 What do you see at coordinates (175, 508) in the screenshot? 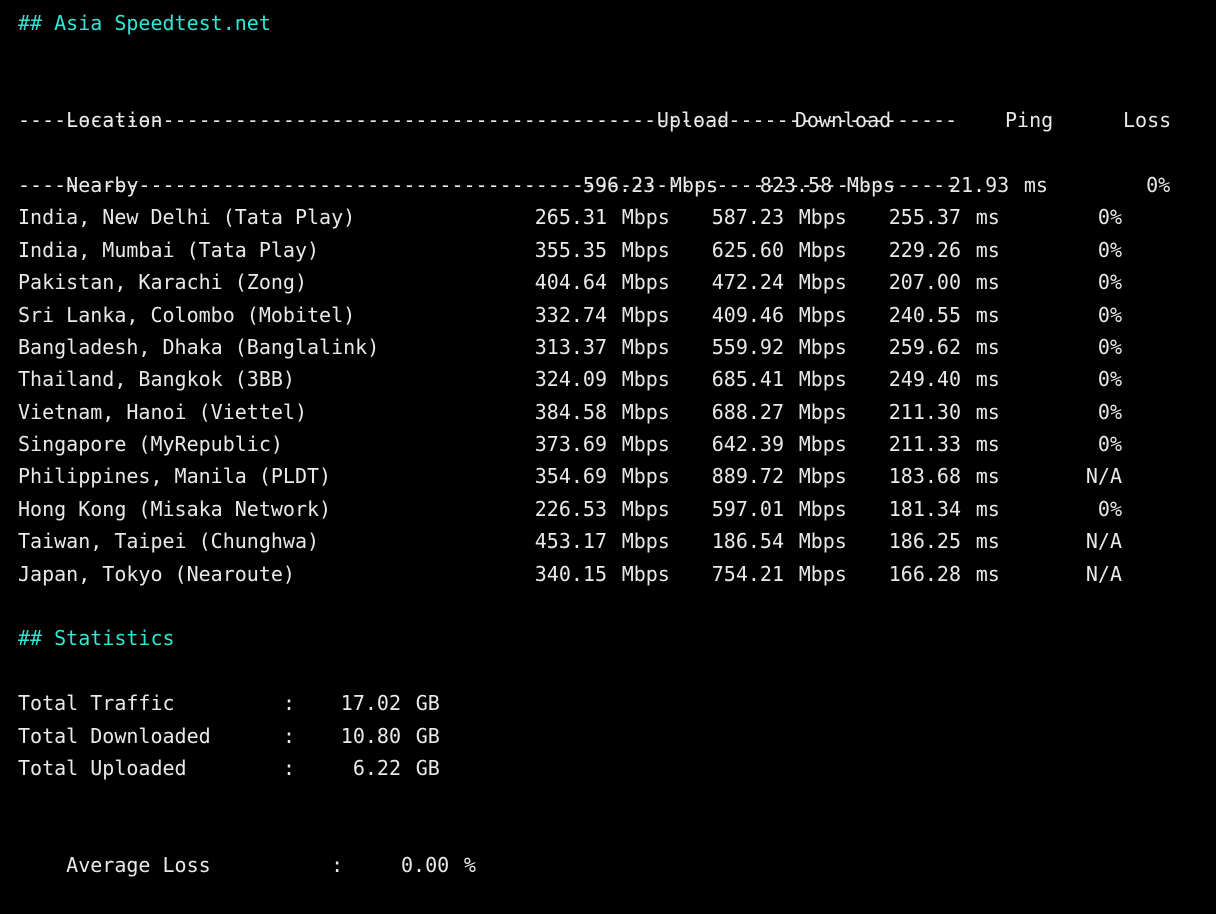
I see `row-location: Hong Kong (Misaka Network)` at bounding box center [175, 508].